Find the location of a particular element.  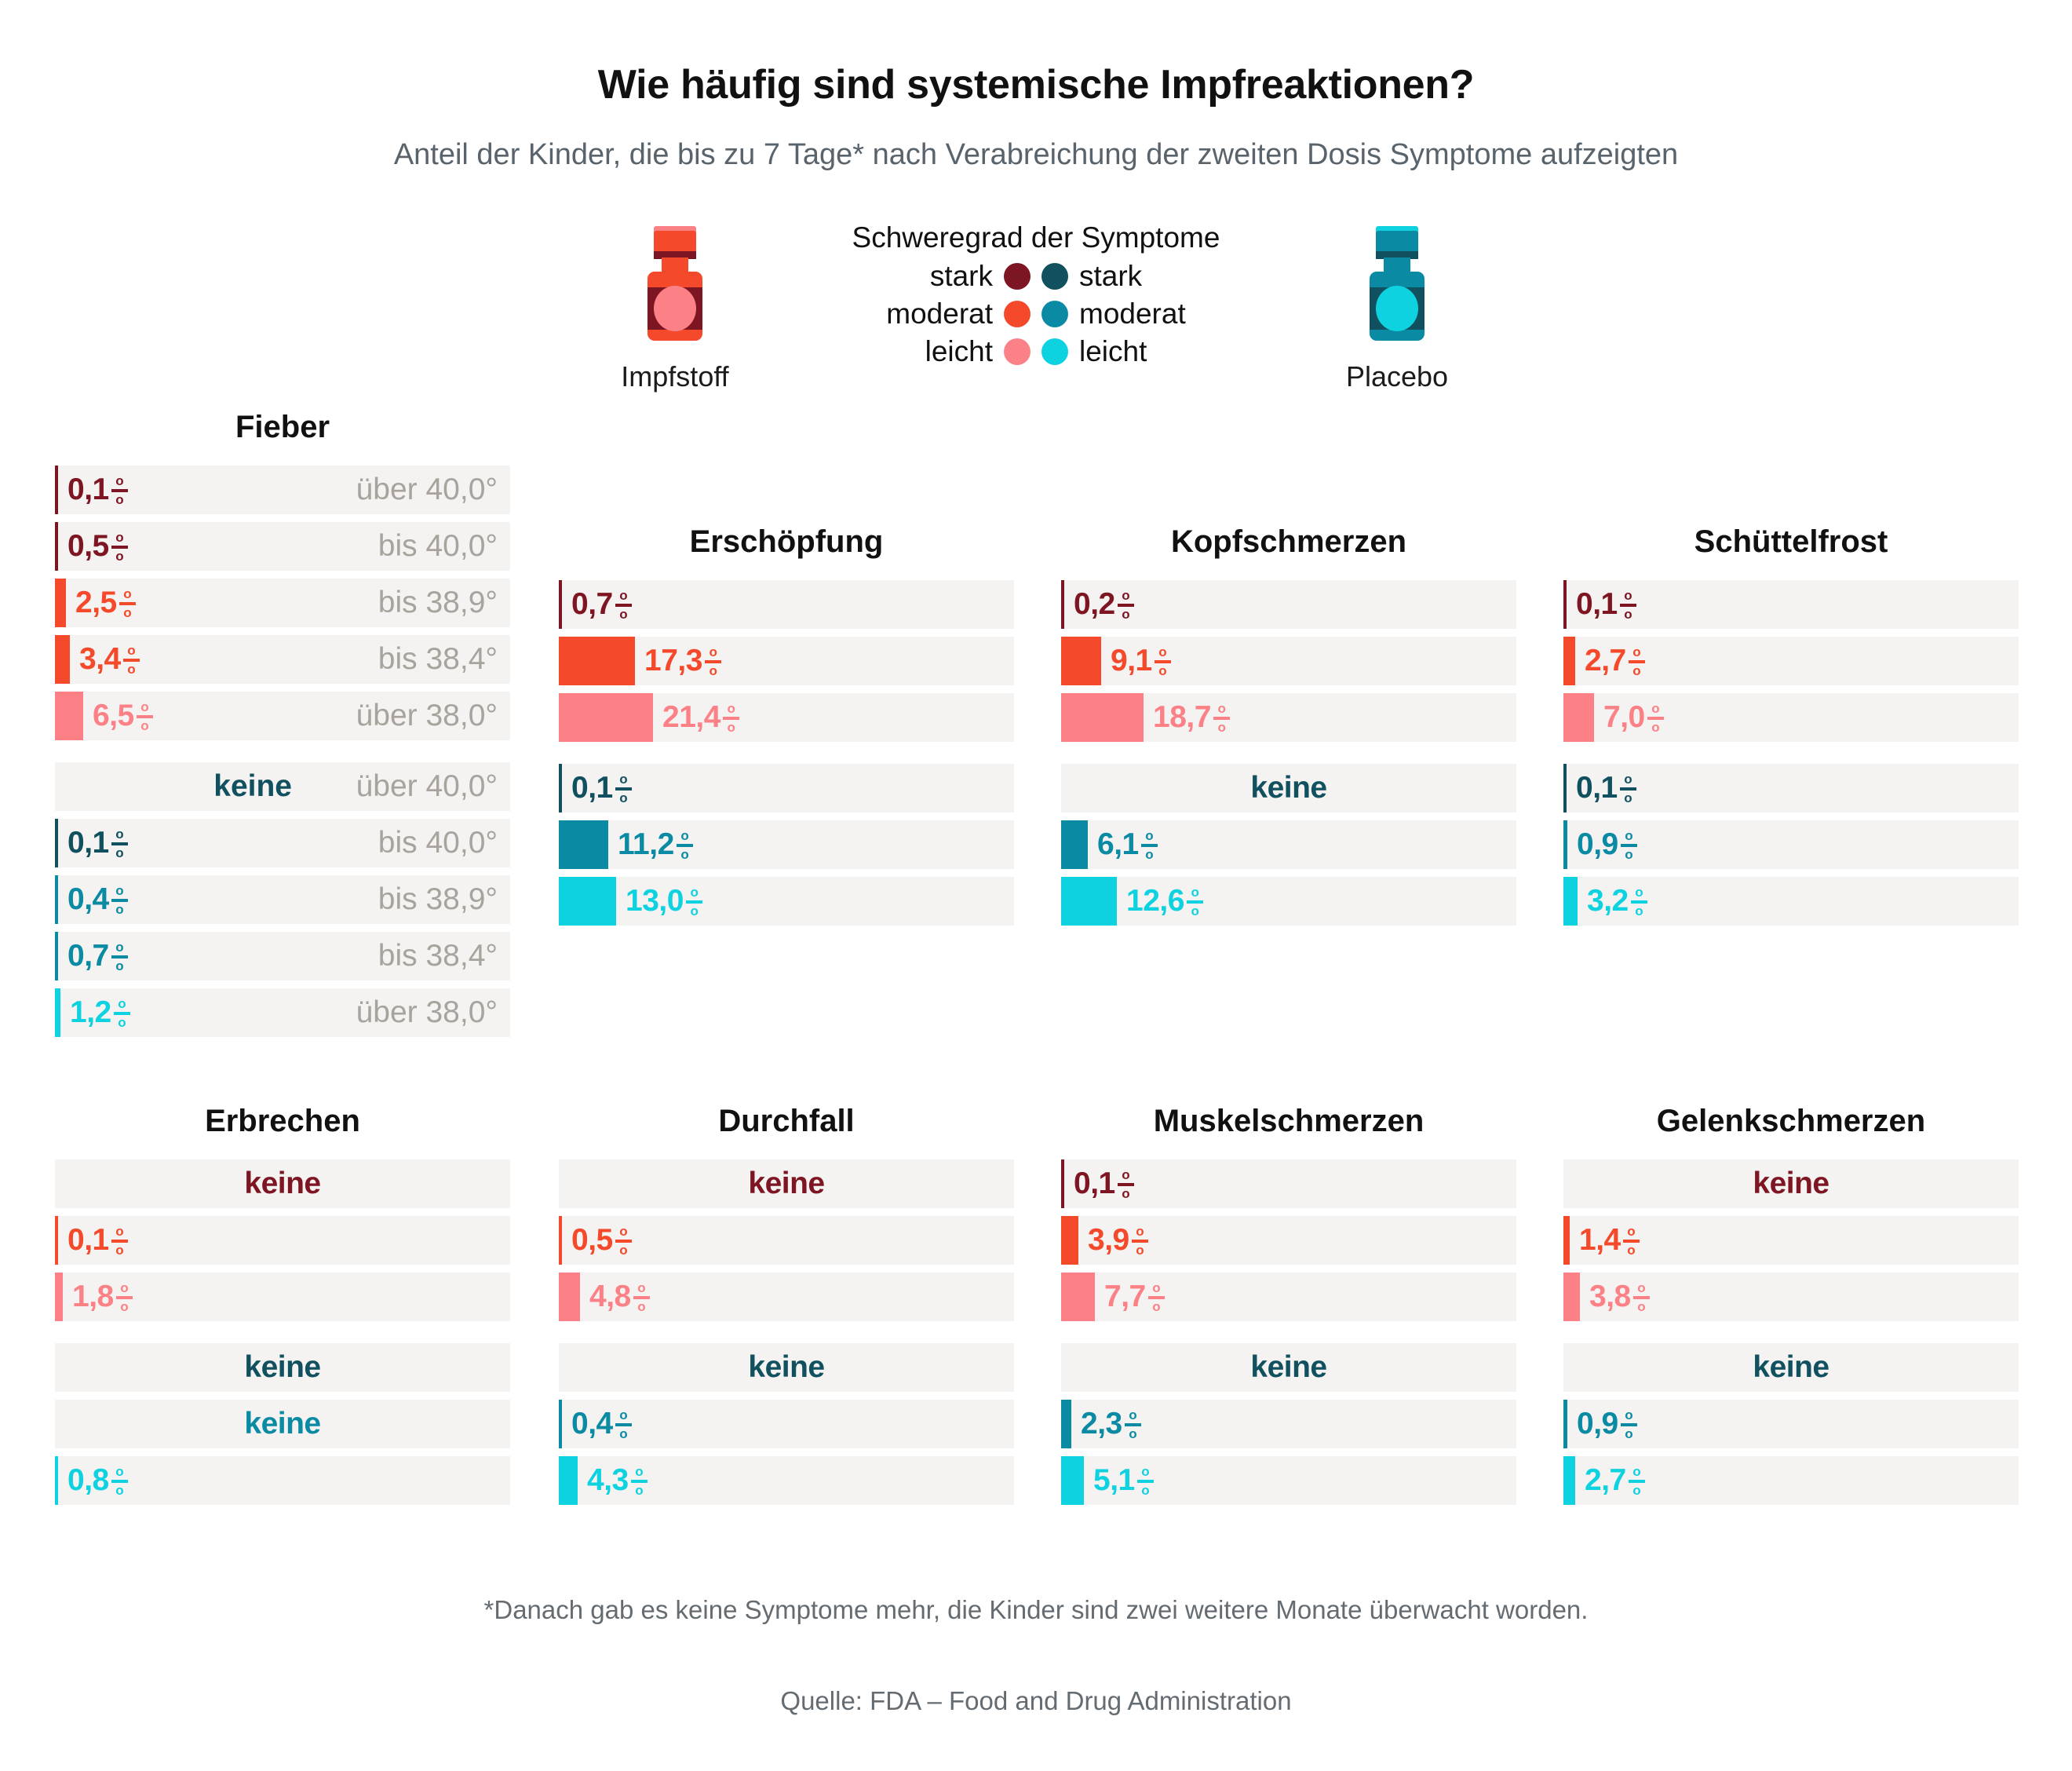

legend-dot-vaccine-leicht is located at coordinates (1017, 351).